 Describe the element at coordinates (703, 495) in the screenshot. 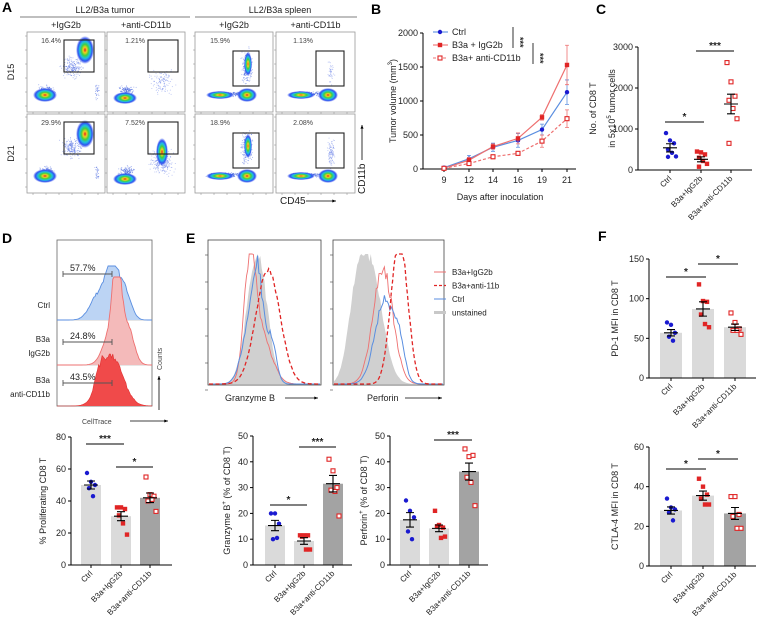

I see `mean-sem-bar` at that location.